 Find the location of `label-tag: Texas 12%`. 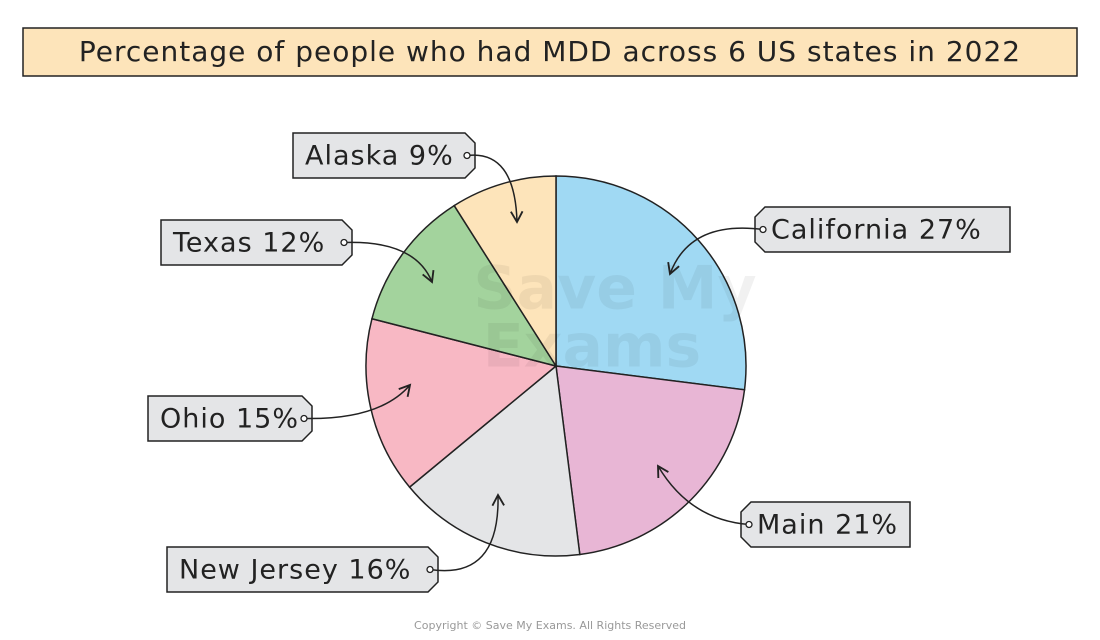

label-tag: Texas 12% is located at coordinates (297, 251).